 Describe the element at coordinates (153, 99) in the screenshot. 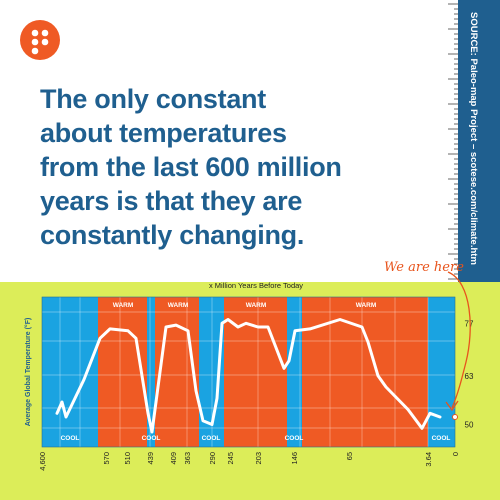

I see `headline-line: The only constant` at that location.